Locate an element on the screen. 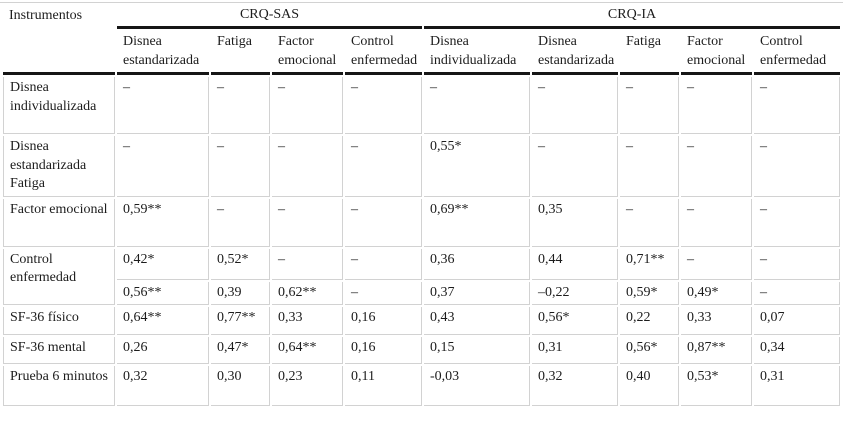 Image resolution: width=843 pixels, height=426 pixels. cell-value: 0,22 is located at coordinates (650, 321).